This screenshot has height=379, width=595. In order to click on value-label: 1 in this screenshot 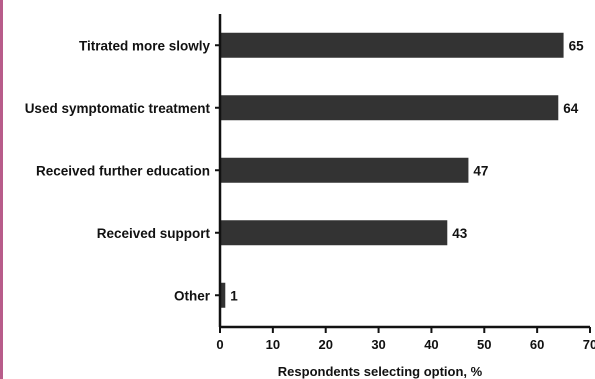, I will do `click(234, 295)`.